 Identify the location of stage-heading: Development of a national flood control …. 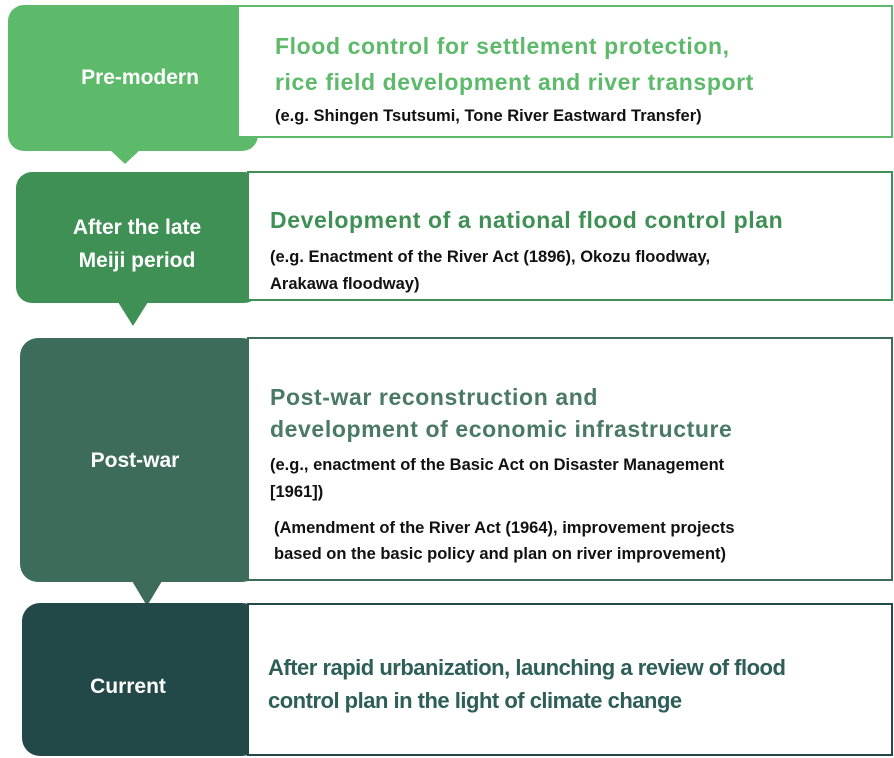
(526, 220).